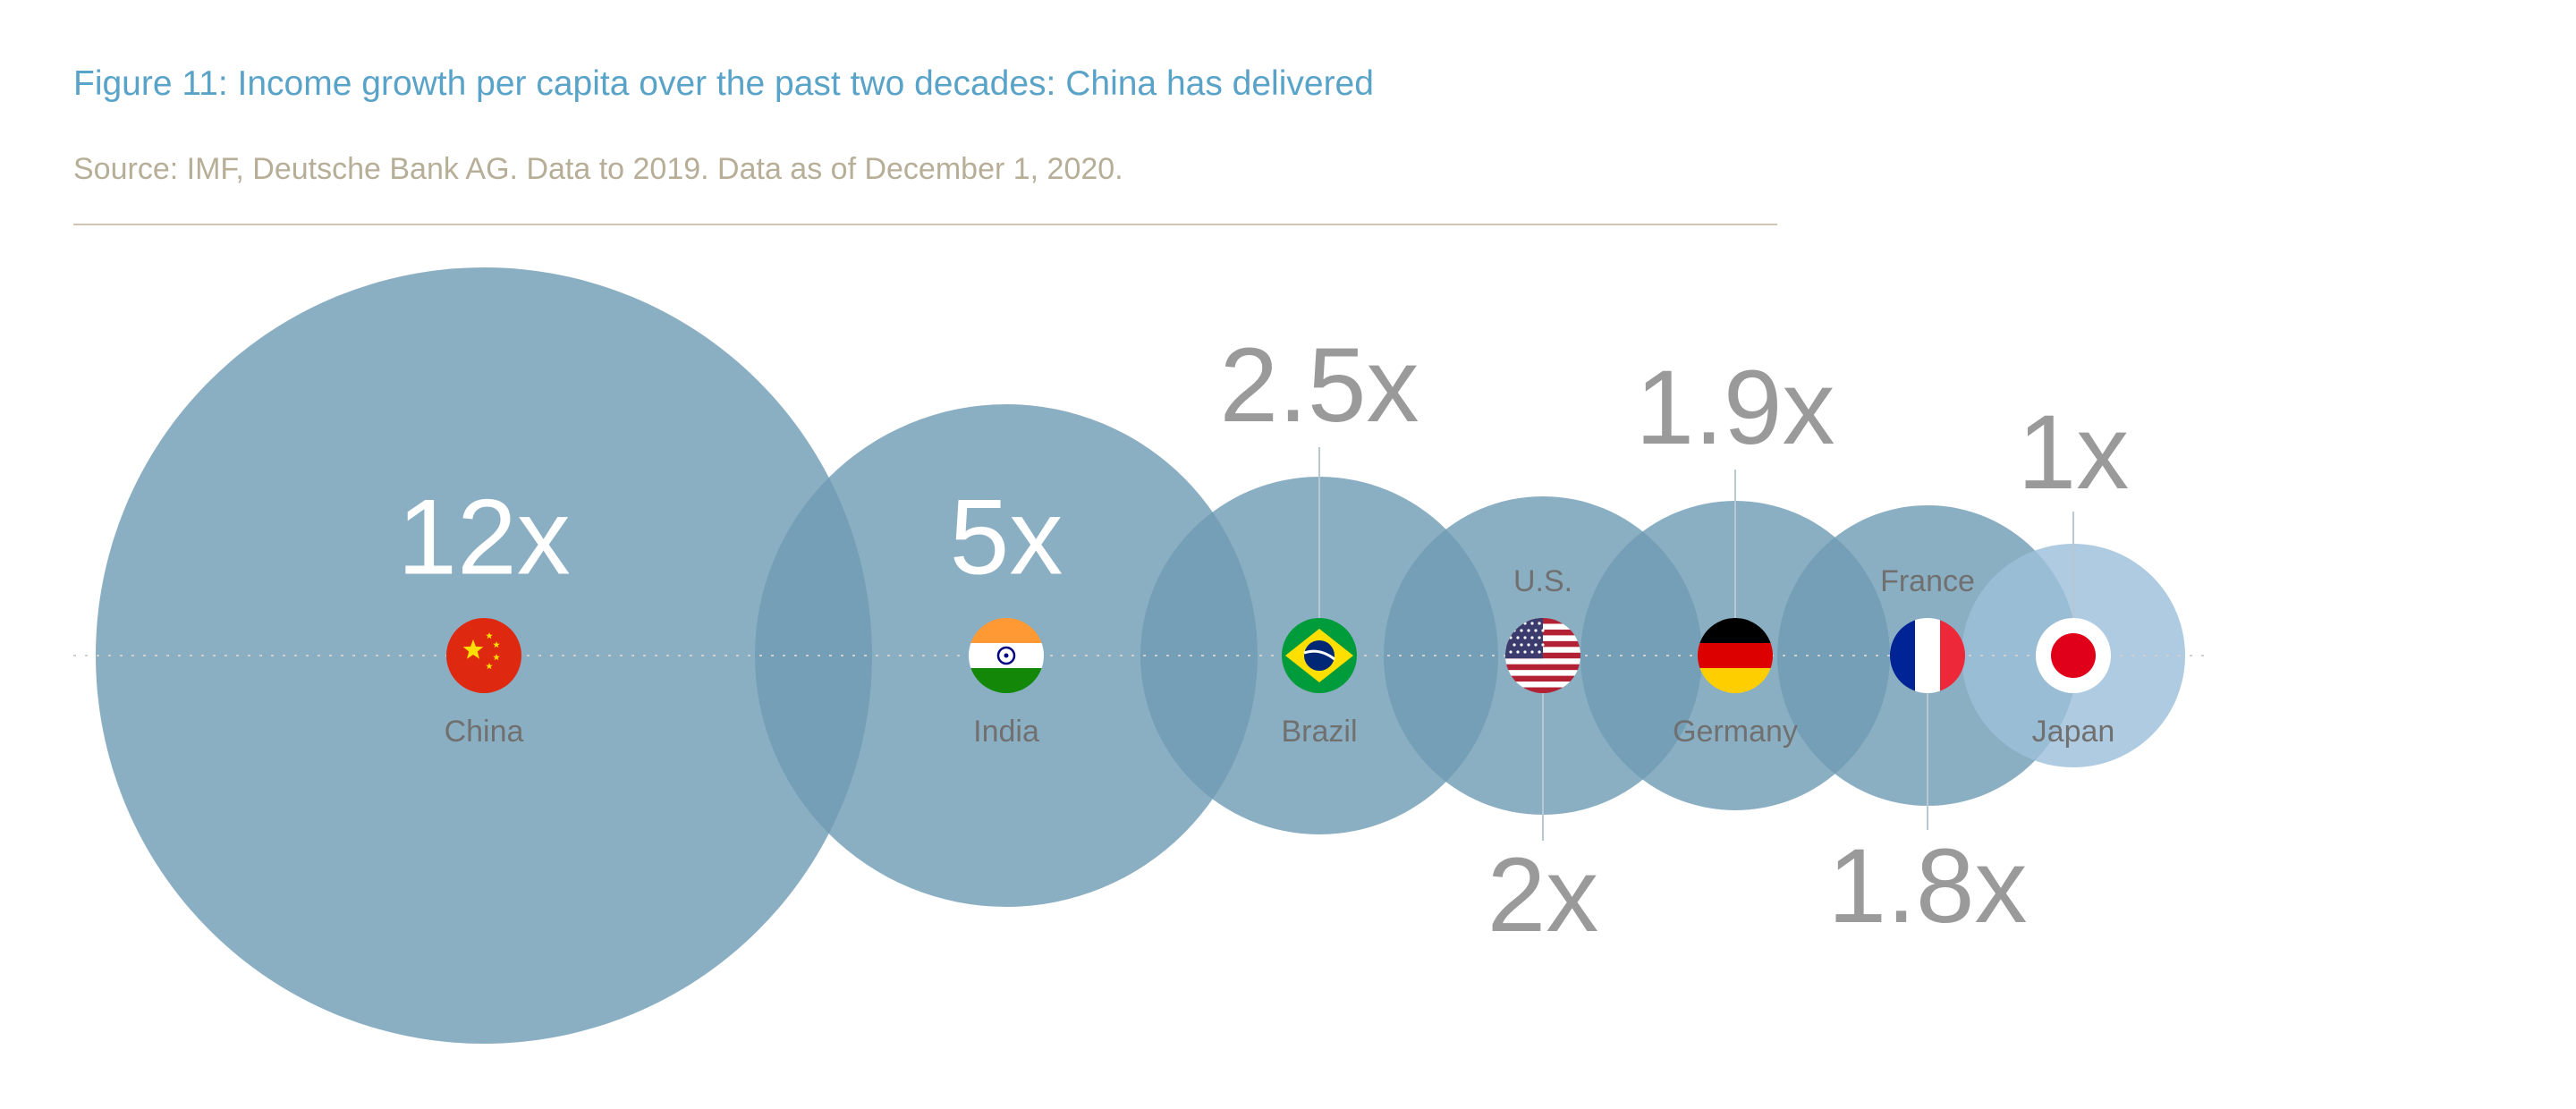 The image size is (2576, 1109). What do you see at coordinates (1319, 385) in the screenshot?
I see `brazil-value-label: 2.5x` at bounding box center [1319, 385].